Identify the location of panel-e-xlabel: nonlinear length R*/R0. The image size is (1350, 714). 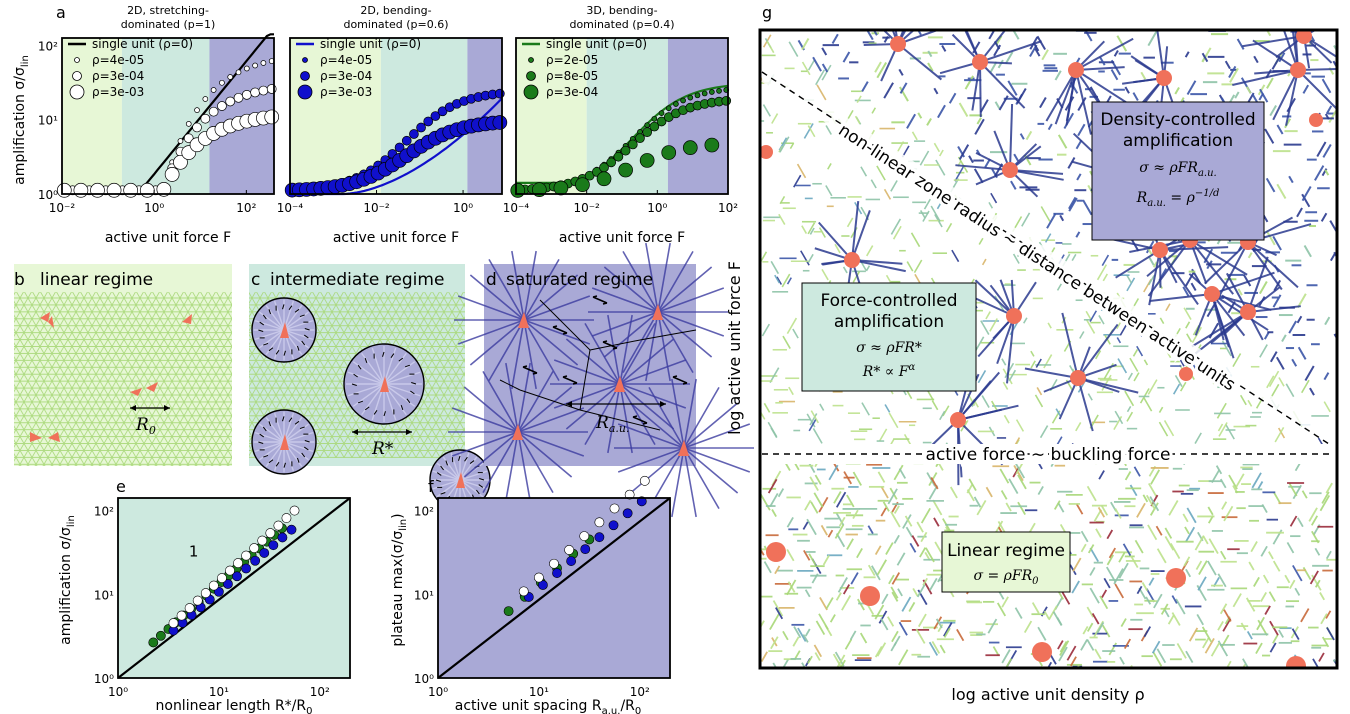
(234, 706).